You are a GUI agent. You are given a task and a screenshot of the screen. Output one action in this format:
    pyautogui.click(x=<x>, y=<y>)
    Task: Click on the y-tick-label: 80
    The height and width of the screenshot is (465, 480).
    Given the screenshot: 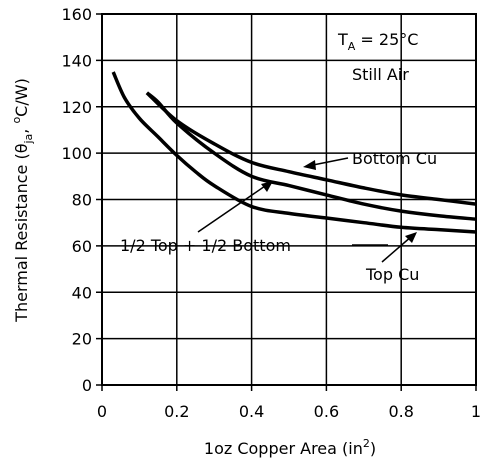 What is the action you would take?
    pyautogui.click(x=82, y=200)
    